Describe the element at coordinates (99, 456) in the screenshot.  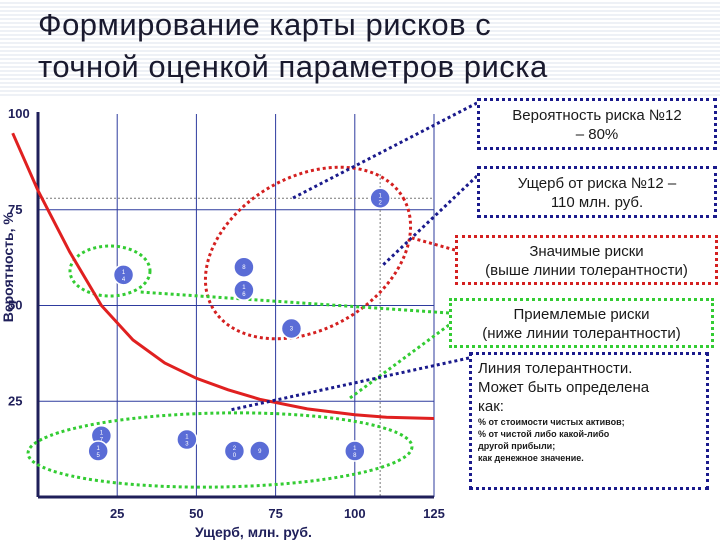
I see `risk-point-label-6-1: 5` at that location.